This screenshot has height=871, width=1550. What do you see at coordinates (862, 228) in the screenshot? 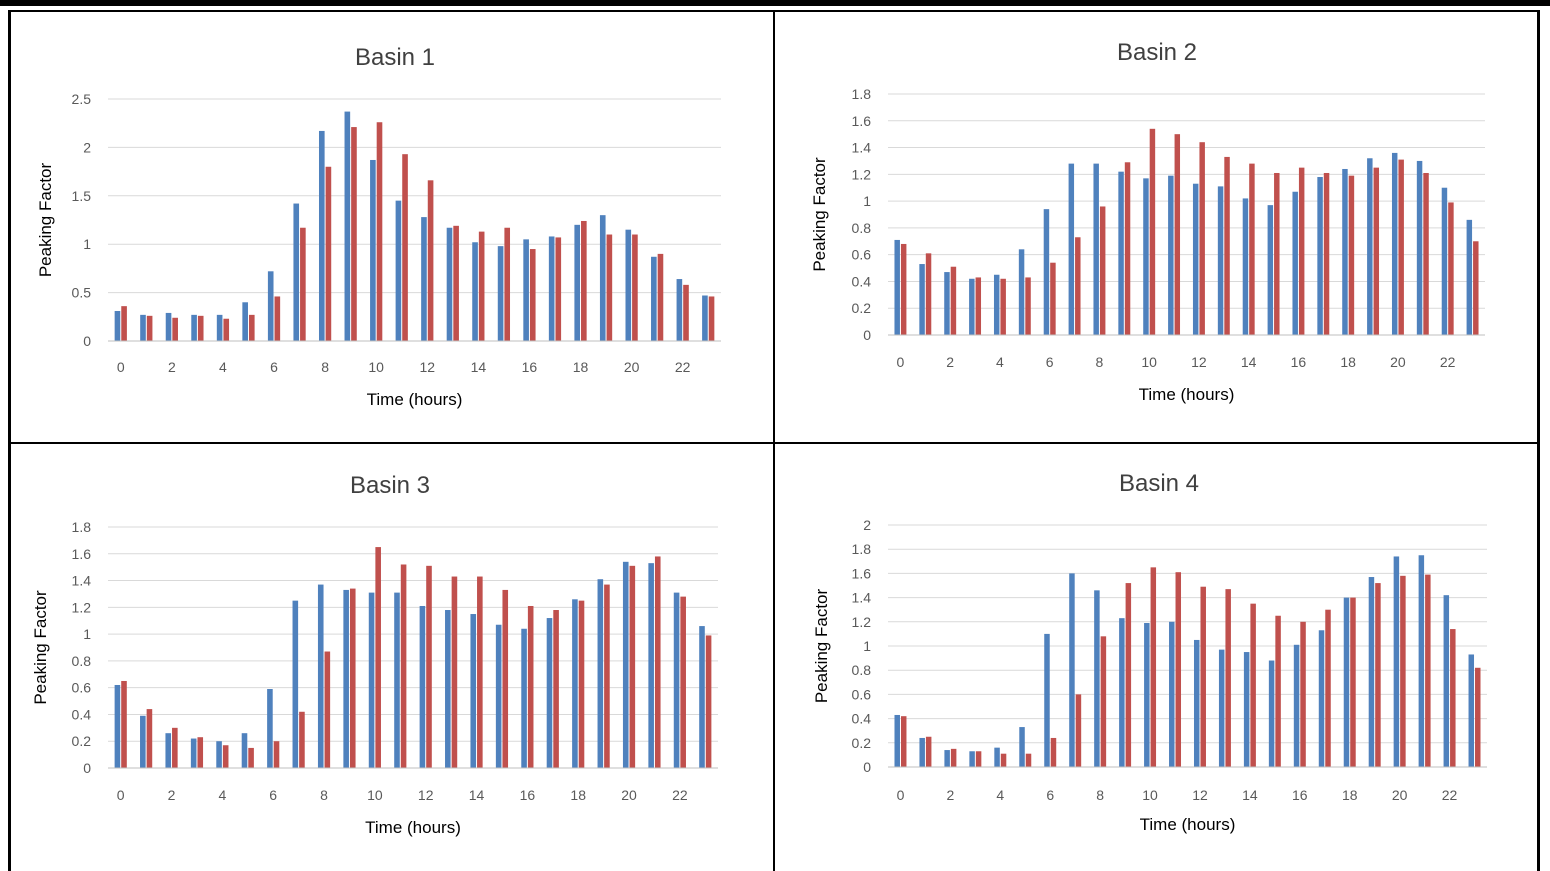
I see `y-tick-label: 0.8` at bounding box center [862, 228].